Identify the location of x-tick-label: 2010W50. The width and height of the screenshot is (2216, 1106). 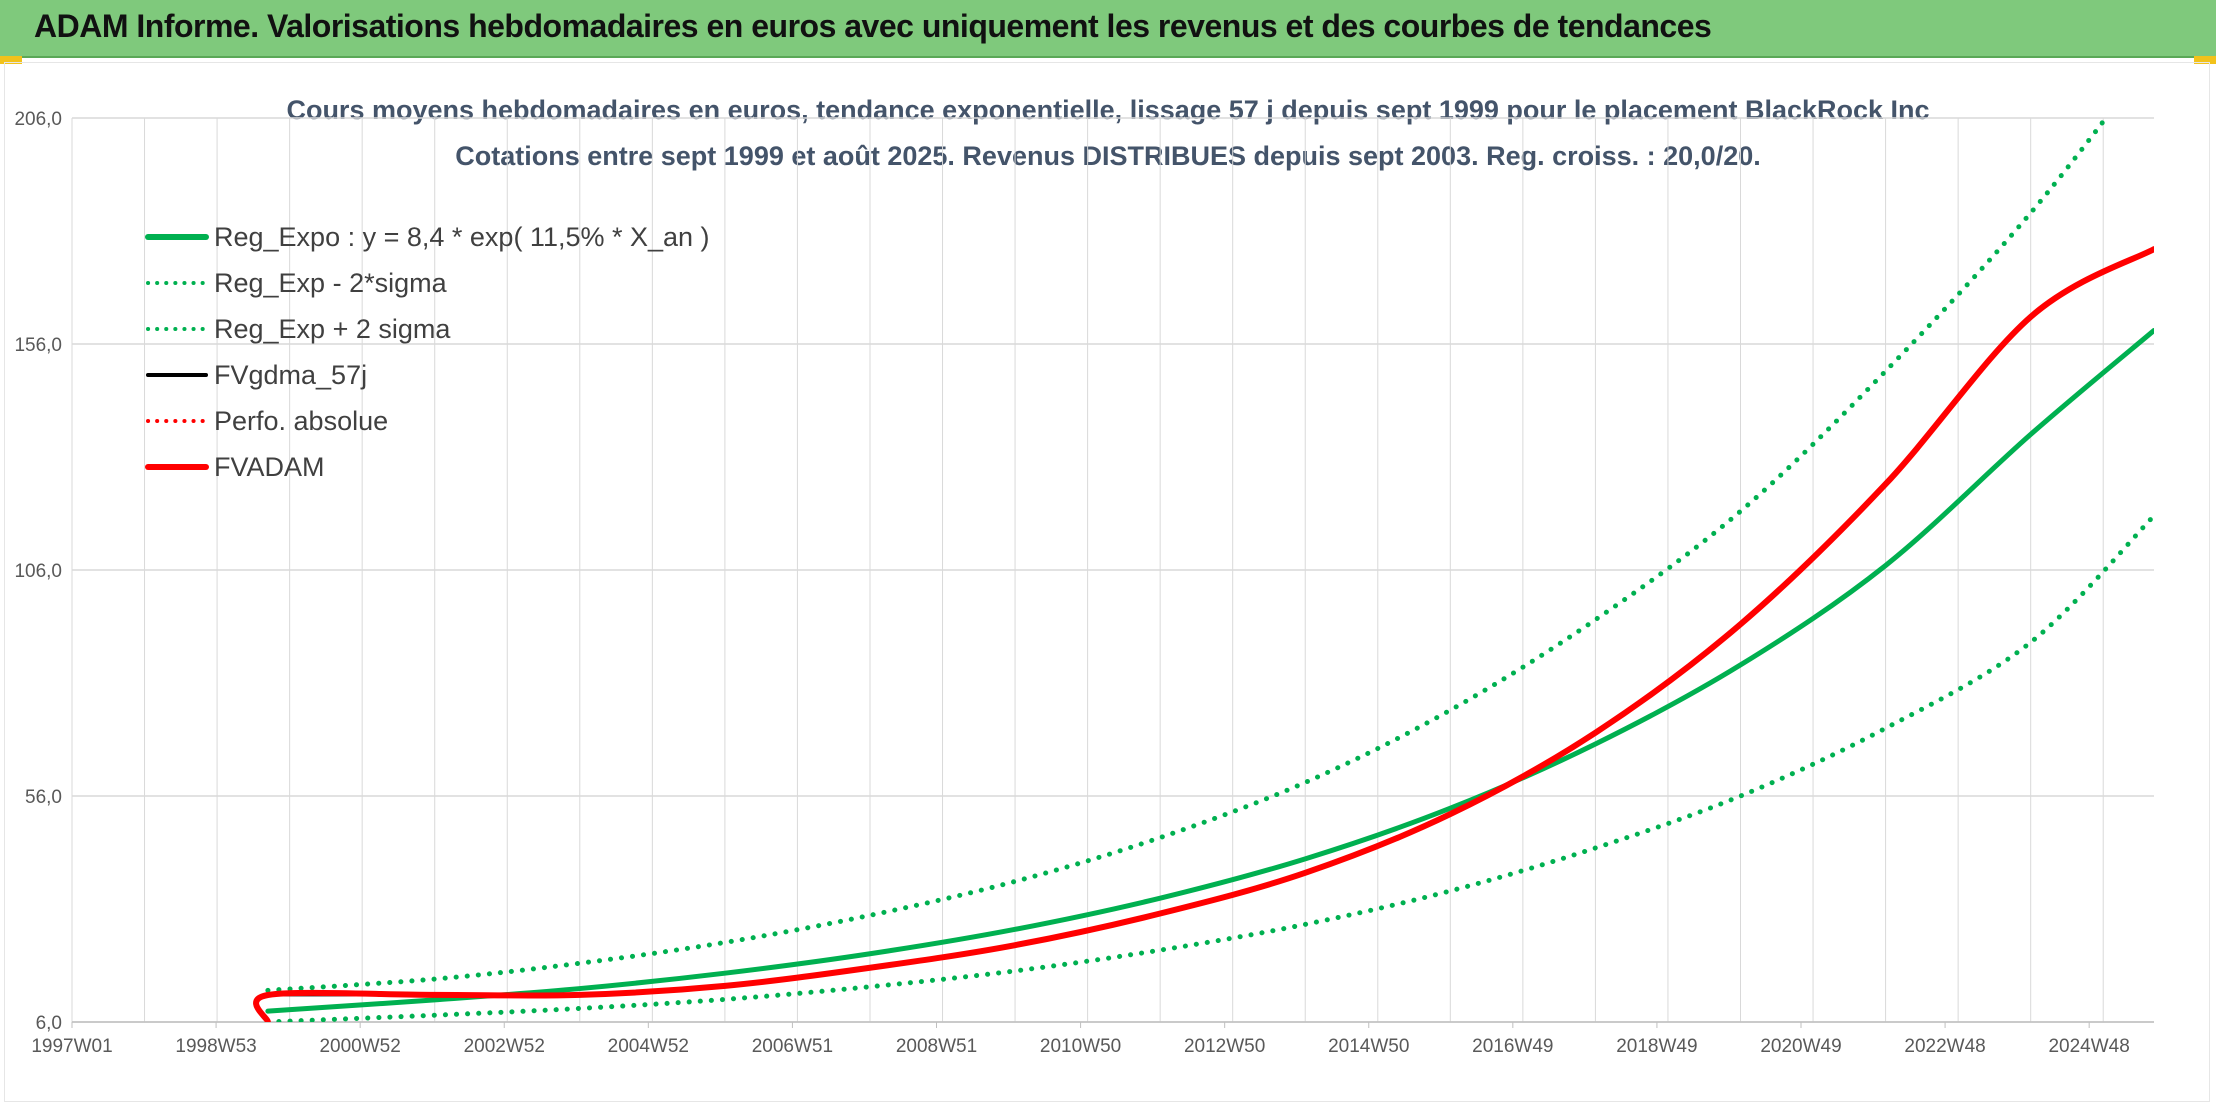
(1080, 1046).